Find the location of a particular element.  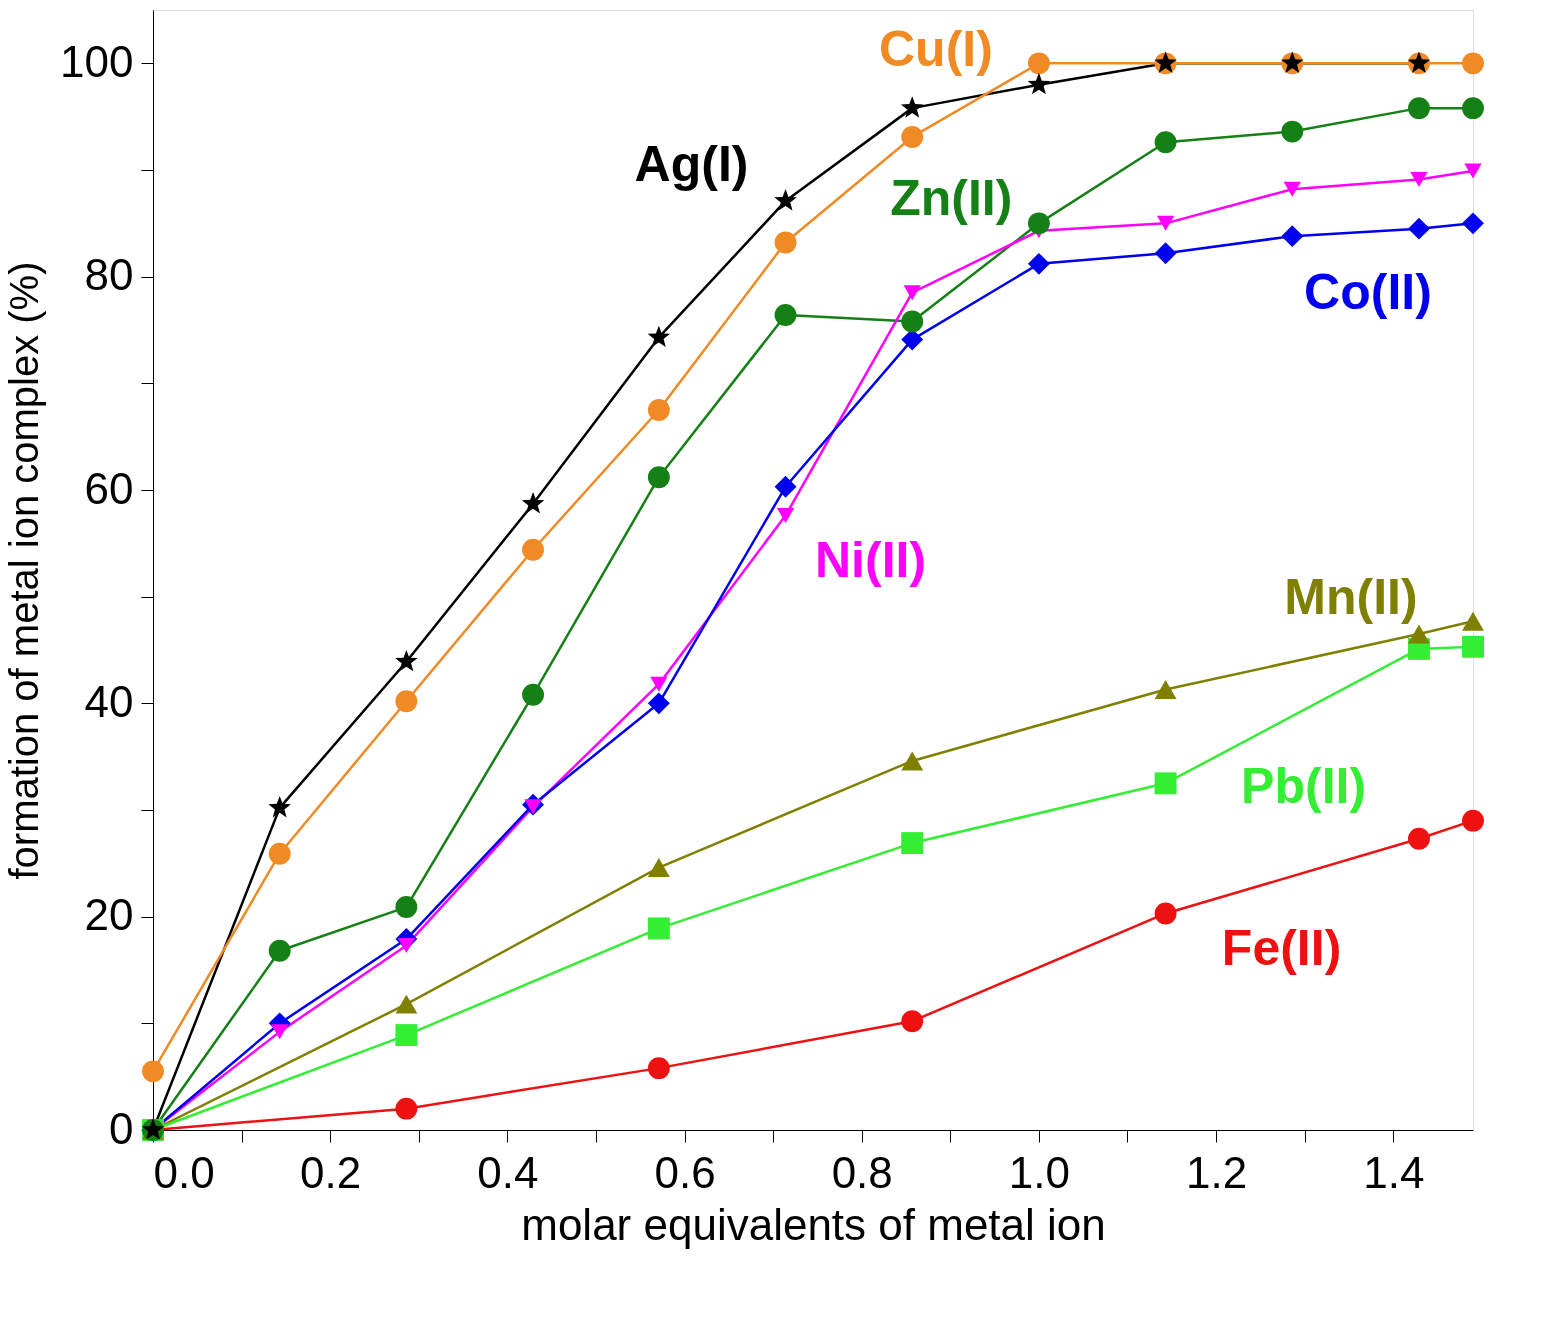

y-tick-label: 20 is located at coordinates (109, 915).